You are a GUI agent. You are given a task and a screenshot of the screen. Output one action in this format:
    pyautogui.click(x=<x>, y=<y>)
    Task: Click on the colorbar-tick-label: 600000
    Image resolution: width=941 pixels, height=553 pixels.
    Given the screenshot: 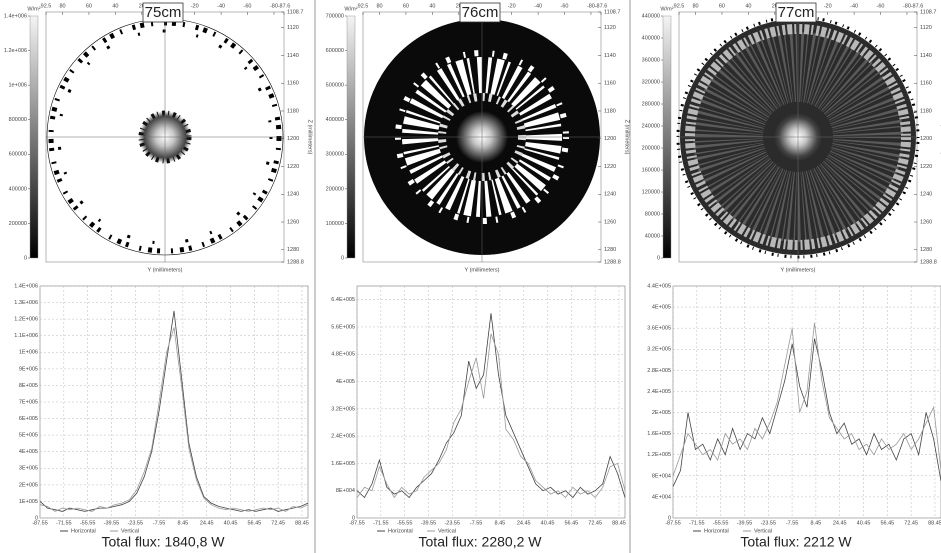 What is the action you would take?
    pyautogui.click(x=18, y=155)
    